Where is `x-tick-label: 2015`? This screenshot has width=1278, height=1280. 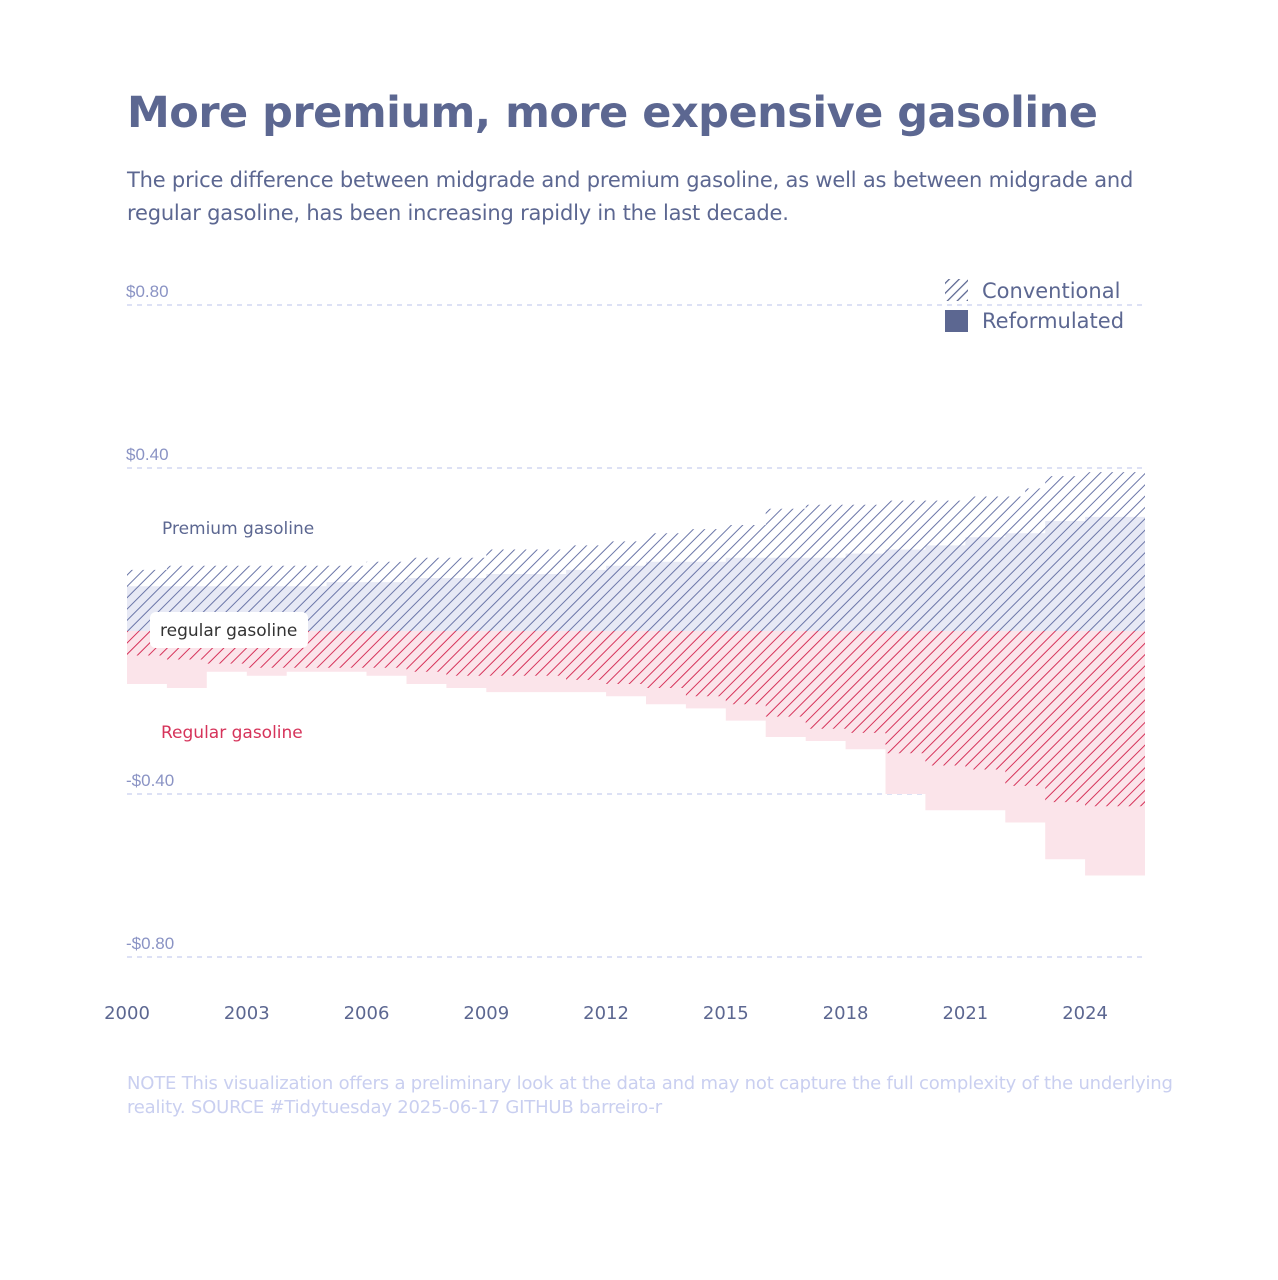
x-tick-label: 2015 is located at coordinates (726, 1013).